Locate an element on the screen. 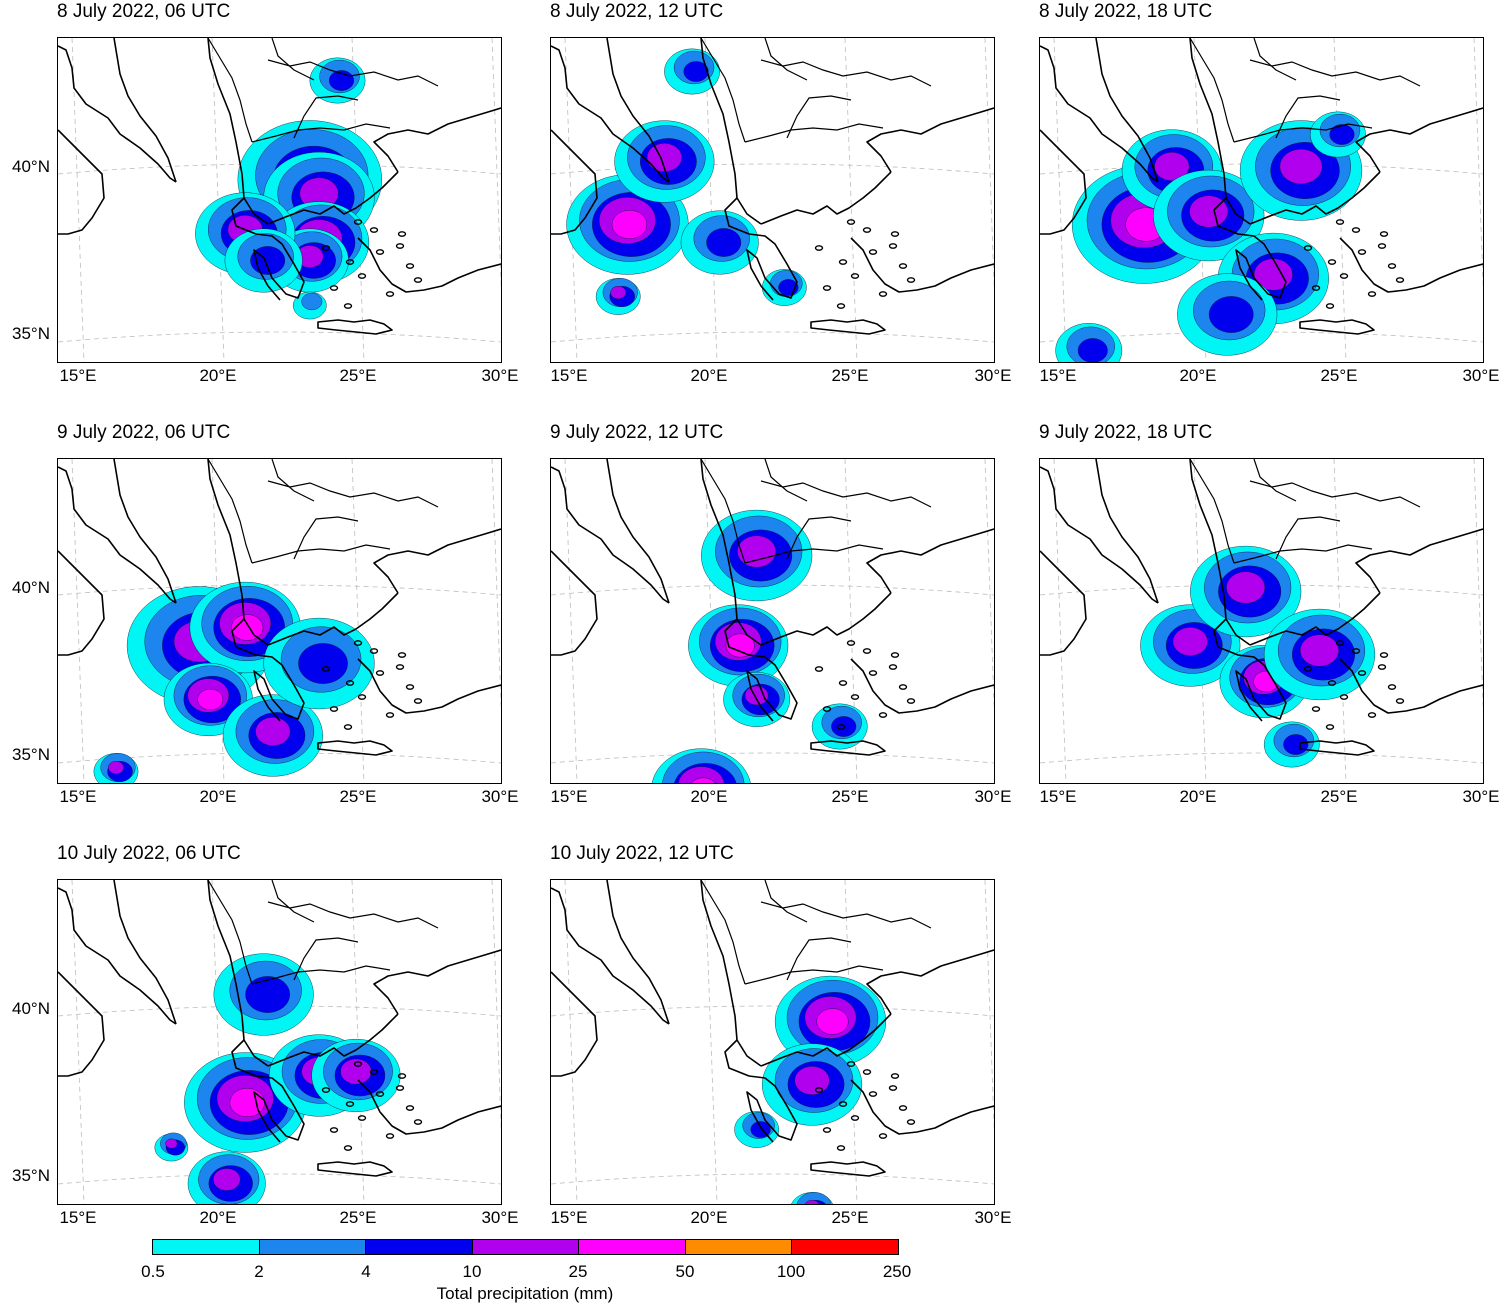  map-panel: 9 July 2022, 06 UTC is located at coordinates (279, 603).